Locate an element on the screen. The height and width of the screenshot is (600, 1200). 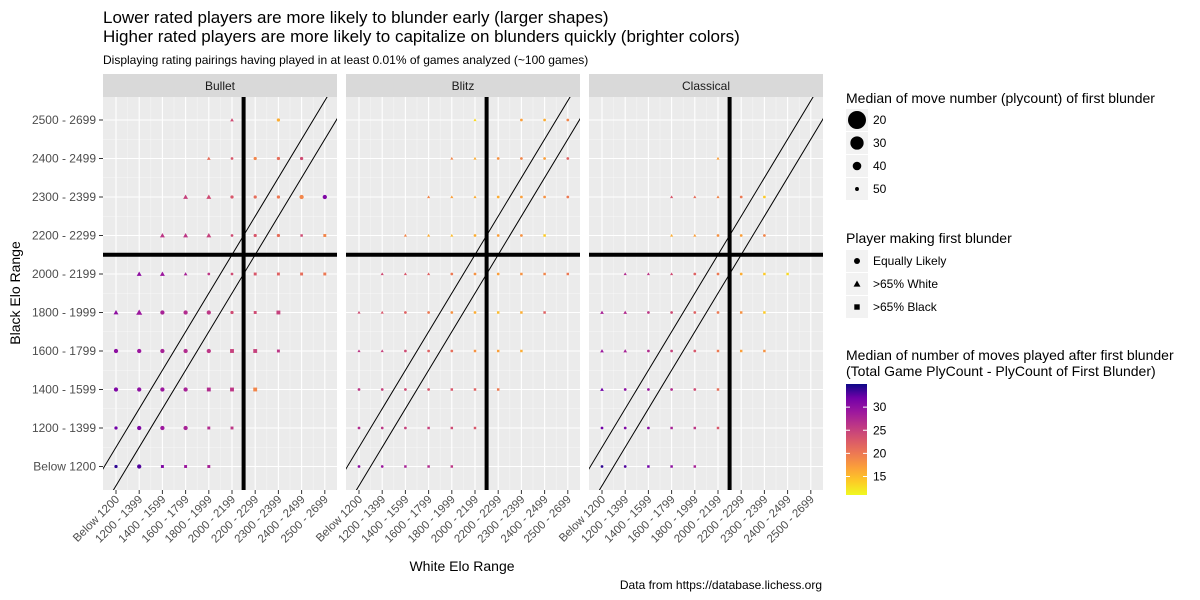
colorbar-label: 20 is located at coordinates (880, 453).